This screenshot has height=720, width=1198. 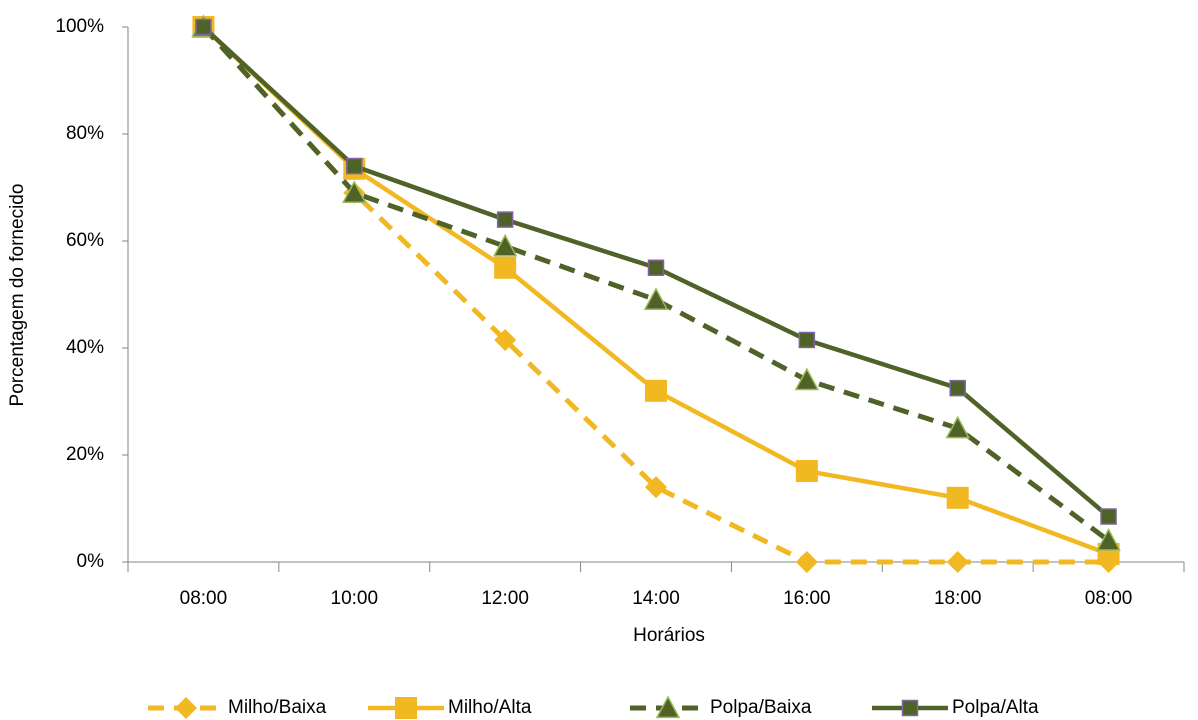 What do you see at coordinates (277, 707) in the screenshot?
I see `legend-label: Milho/Baixa` at bounding box center [277, 707].